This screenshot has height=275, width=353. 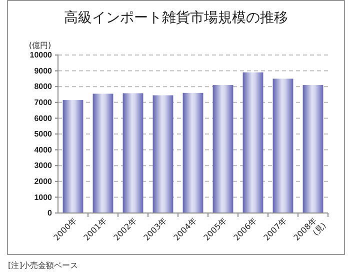 What do you see at coordinates (43, 265) in the screenshot?
I see `text: [注]小売金額ベース` at bounding box center [43, 265].